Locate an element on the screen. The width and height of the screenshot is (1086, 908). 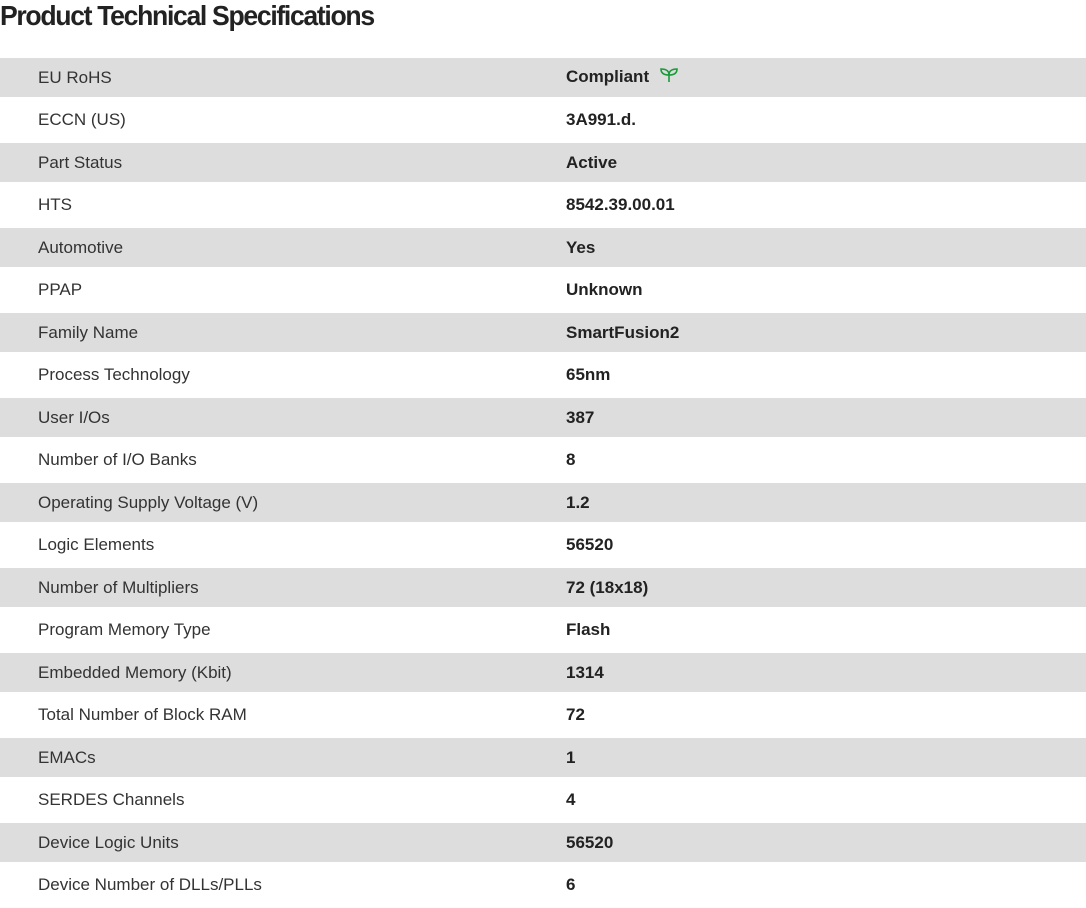
spec-value: 3A991.d. is located at coordinates (826, 120).